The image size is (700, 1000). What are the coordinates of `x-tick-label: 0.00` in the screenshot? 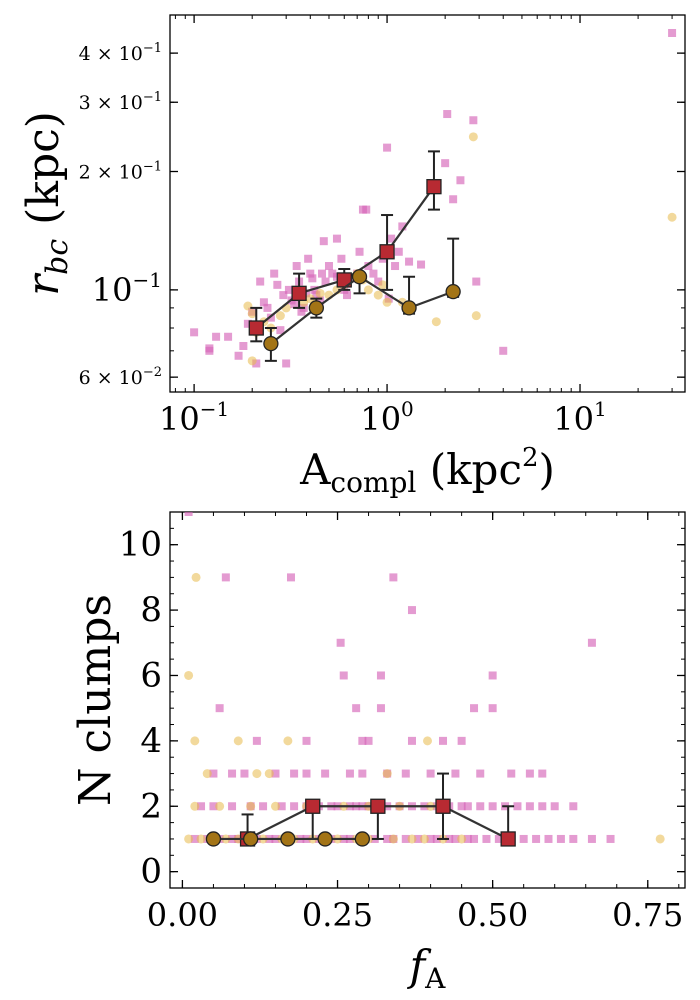 It's located at (182, 915).